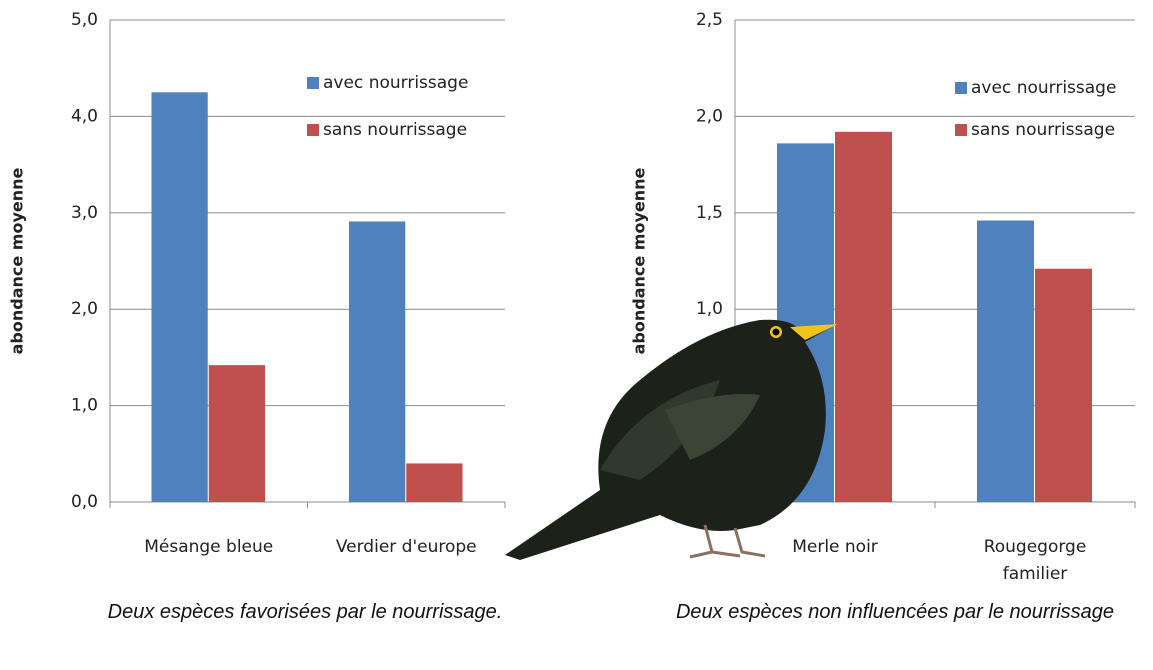 The height and width of the screenshot is (670, 1153). I want to click on y-tick-label: 3,0, so click(84, 213).